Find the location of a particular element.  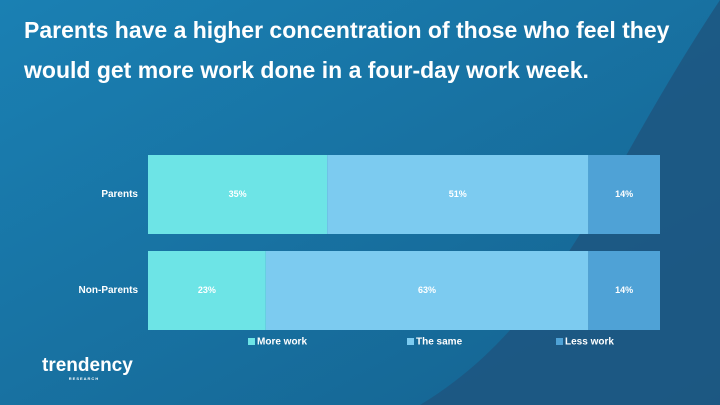

legend-label: Less work is located at coordinates (589, 342).